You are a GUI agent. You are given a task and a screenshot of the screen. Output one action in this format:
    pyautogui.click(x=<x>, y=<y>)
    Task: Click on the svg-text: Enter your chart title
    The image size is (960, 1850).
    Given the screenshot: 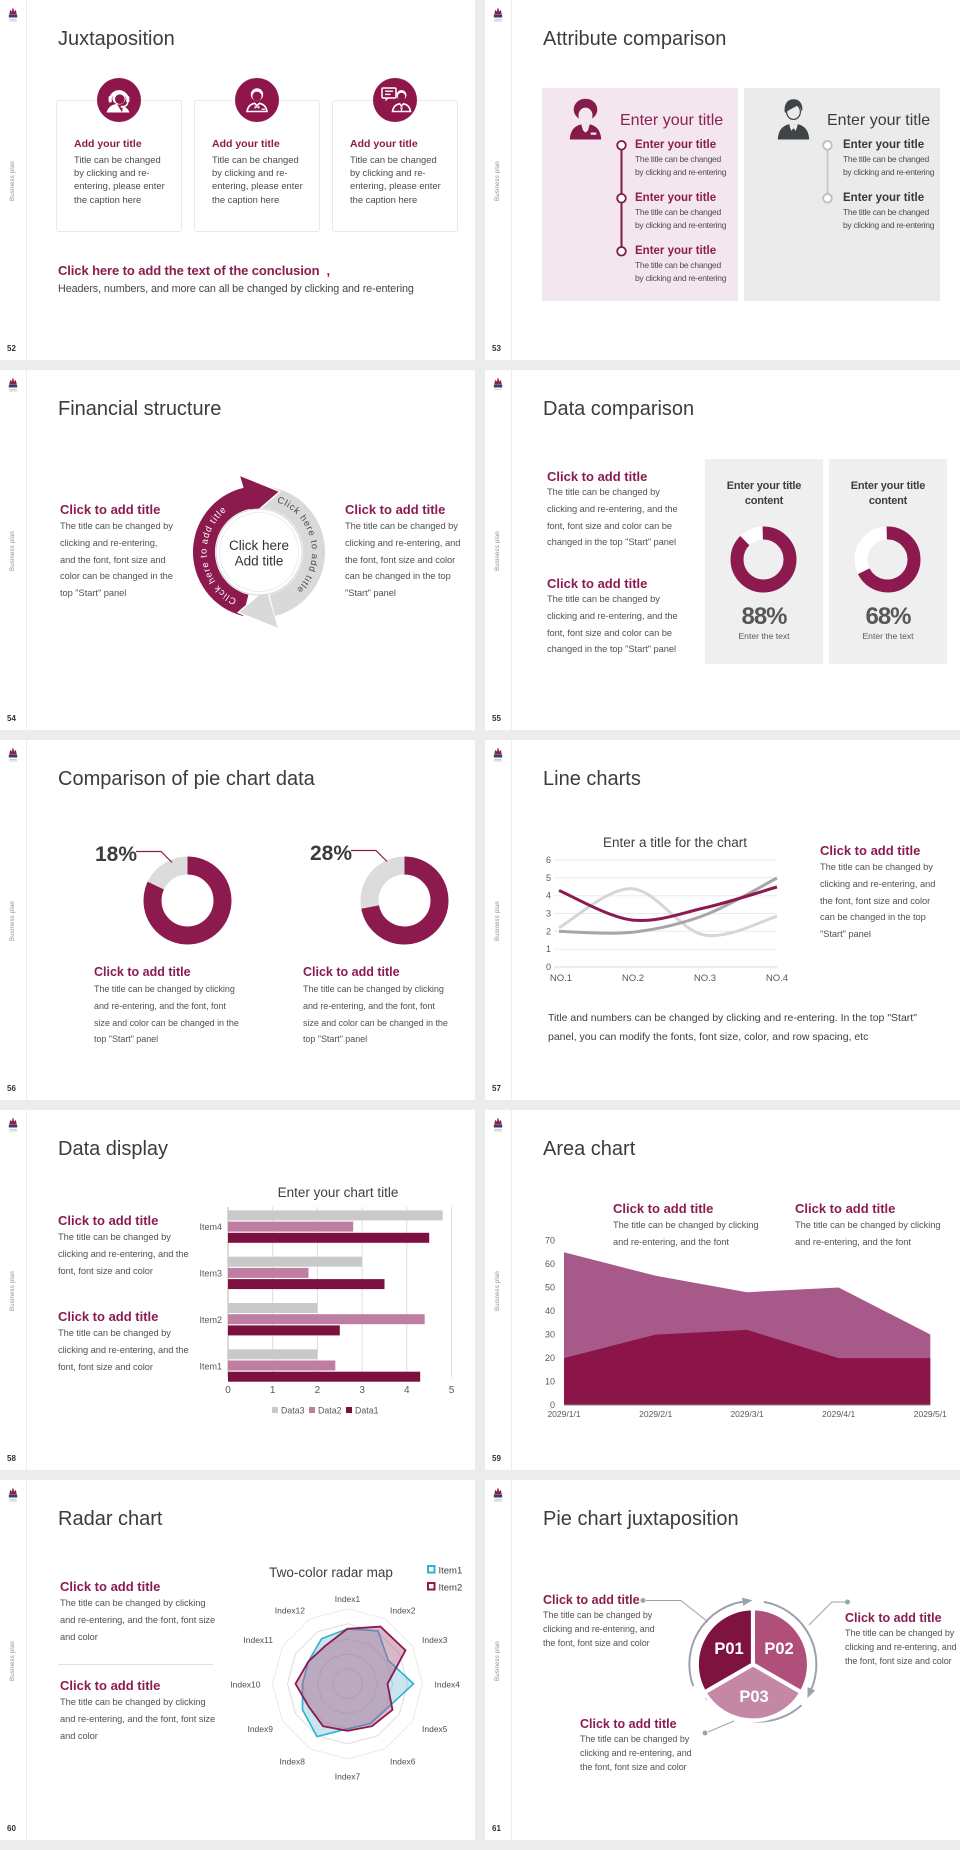 What is the action you would take?
    pyautogui.click(x=338, y=1192)
    